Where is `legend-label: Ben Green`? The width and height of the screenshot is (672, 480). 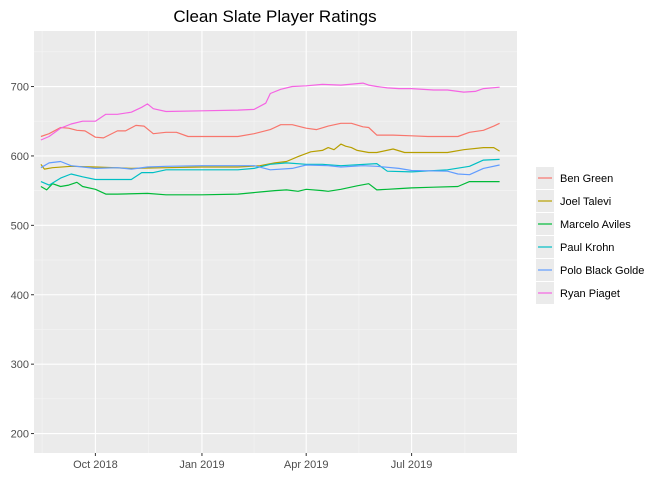 legend-label: Ben Green is located at coordinates (586, 179).